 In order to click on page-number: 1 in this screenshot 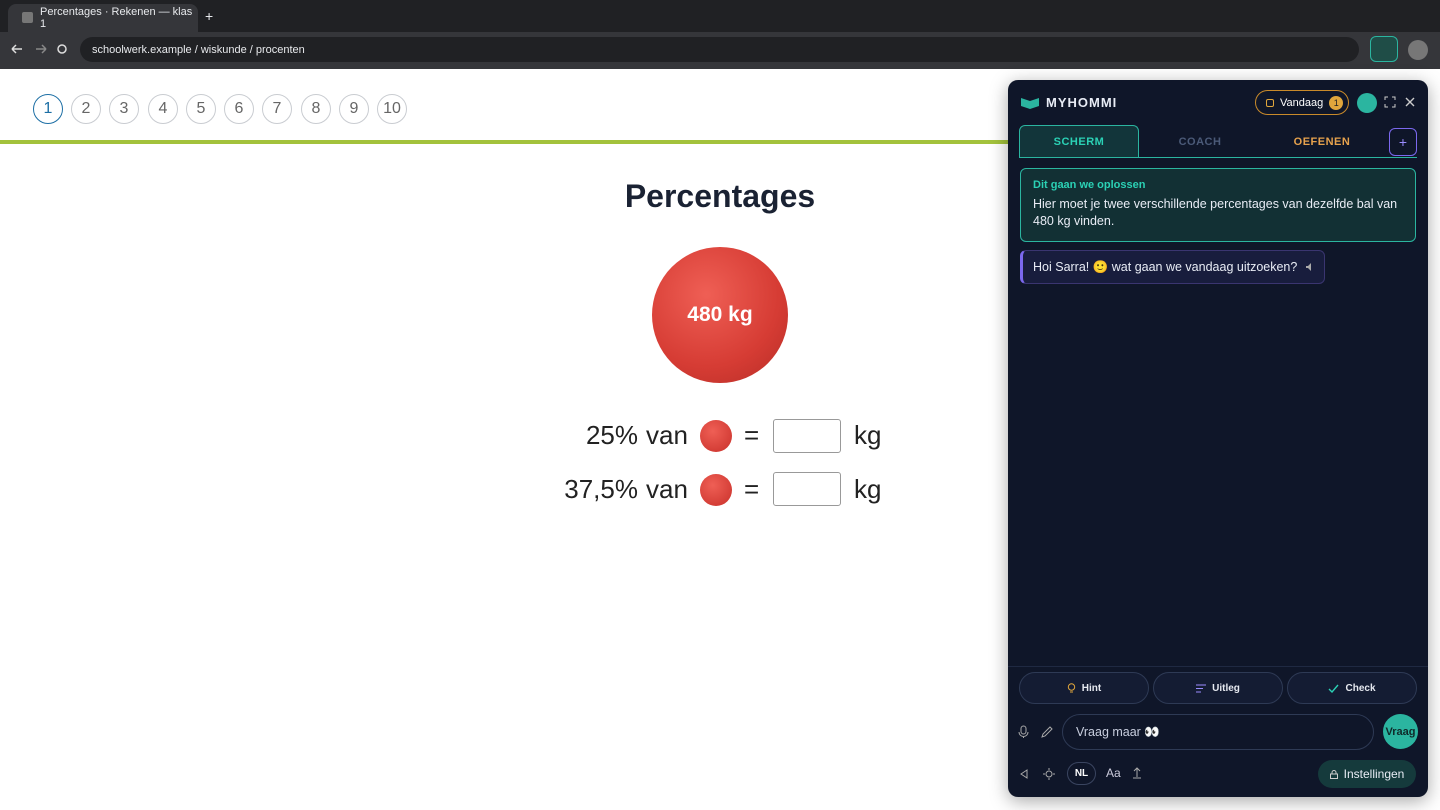, I will do `click(48, 109)`.